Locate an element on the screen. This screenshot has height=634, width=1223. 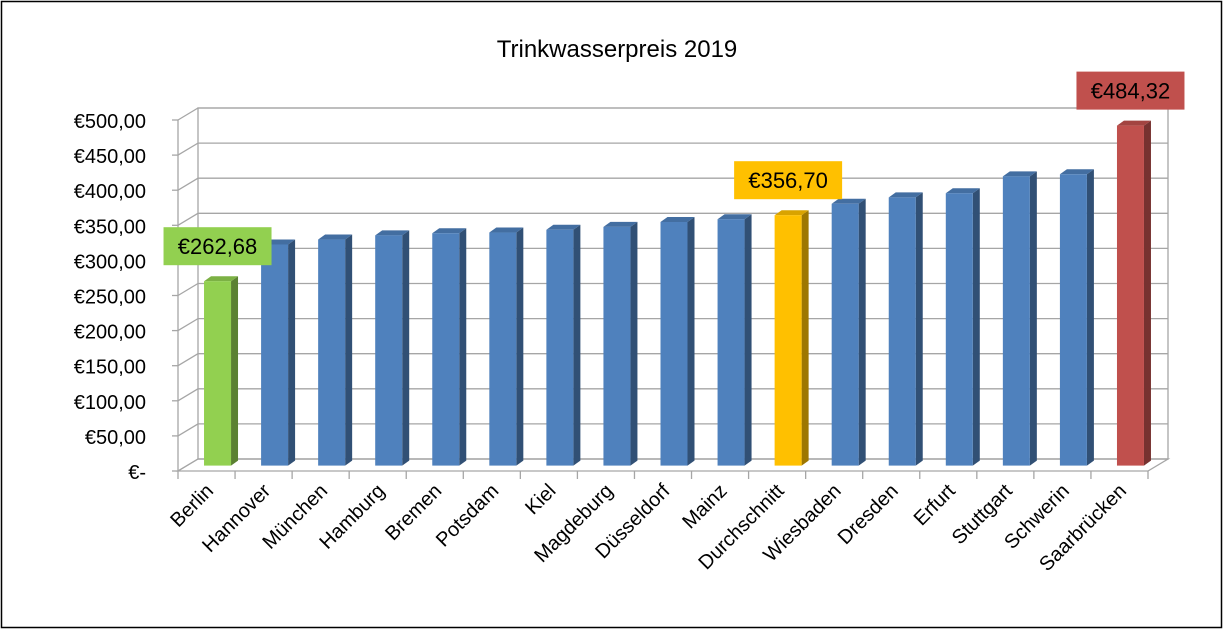
bar-wiesbaden is located at coordinates (848, 332).